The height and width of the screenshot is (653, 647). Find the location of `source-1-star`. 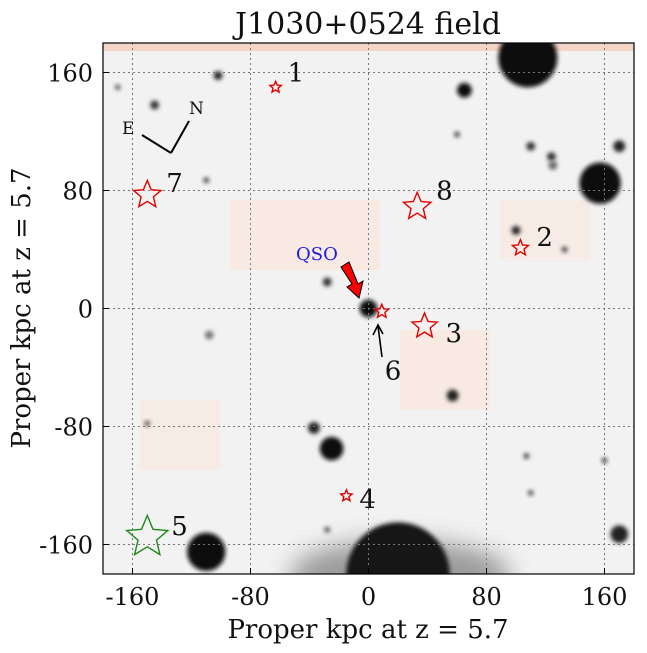

source-1-star is located at coordinates (276, 86).